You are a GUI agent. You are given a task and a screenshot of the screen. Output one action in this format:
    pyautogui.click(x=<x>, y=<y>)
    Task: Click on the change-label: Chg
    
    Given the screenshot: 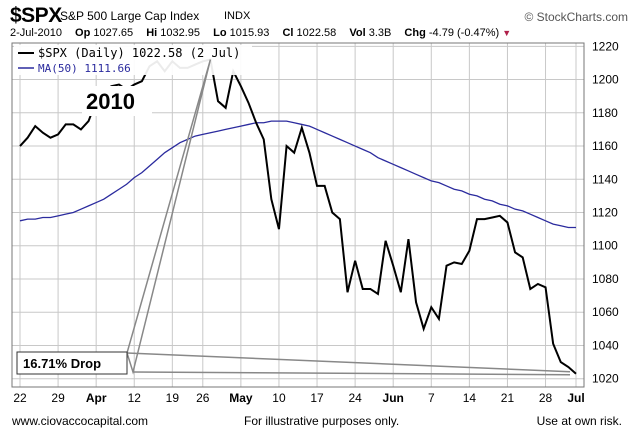 What is the action you would take?
    pyautogui.click(x=415, y=33)
    